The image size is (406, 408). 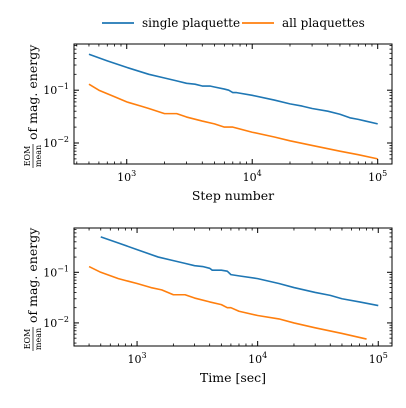 I want to click on top-y-label-denominator: mean, so click(x=38, y=156).